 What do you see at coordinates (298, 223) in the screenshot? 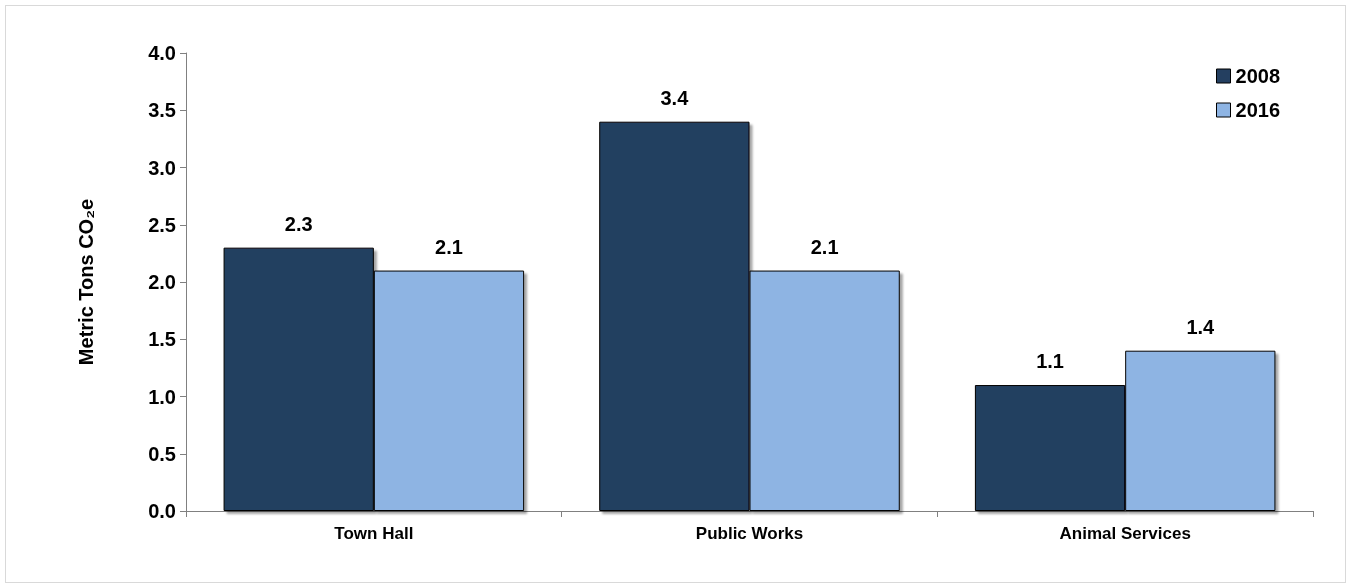
I see `data-label: 2.3` at bounding box center [298, 223].